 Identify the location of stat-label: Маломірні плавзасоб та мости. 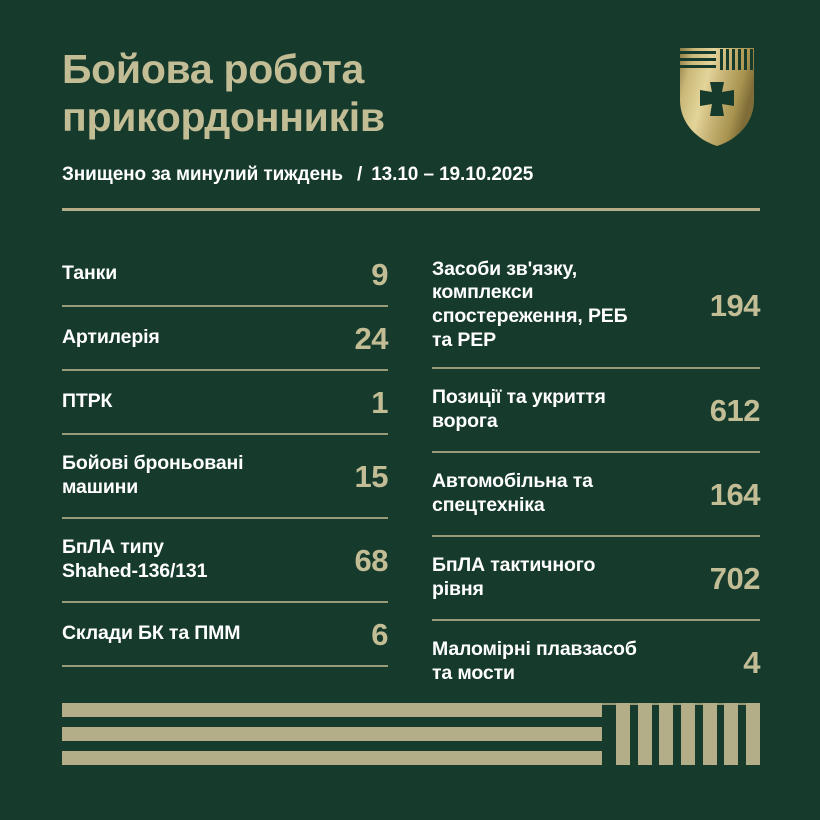
(534, 661).